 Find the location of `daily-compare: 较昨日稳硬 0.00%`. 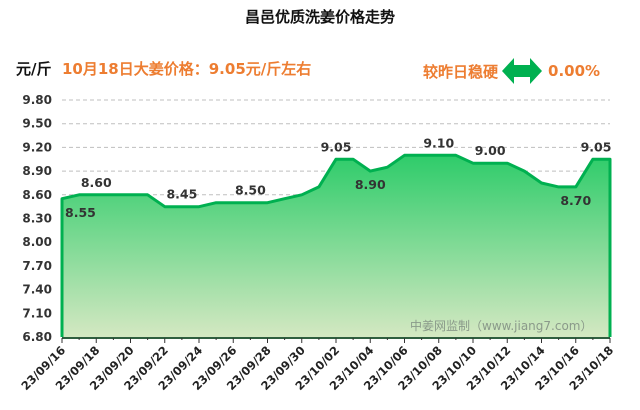

daily-compare: 较昨日稳硬 0.00% is located at coordinates (511, 71).